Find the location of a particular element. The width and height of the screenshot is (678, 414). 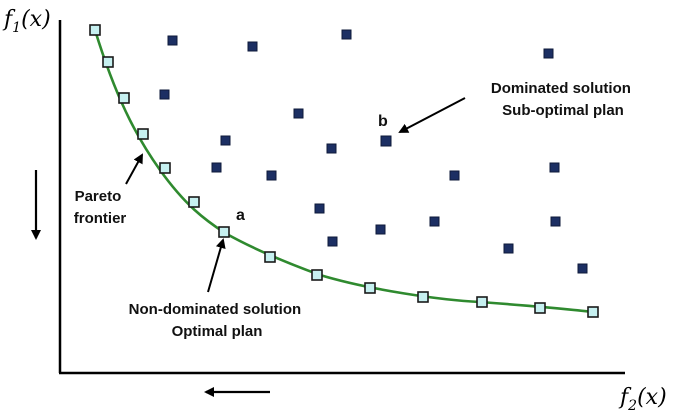

pareto-text: Pareto frontier is located at coordinates (100, 207).